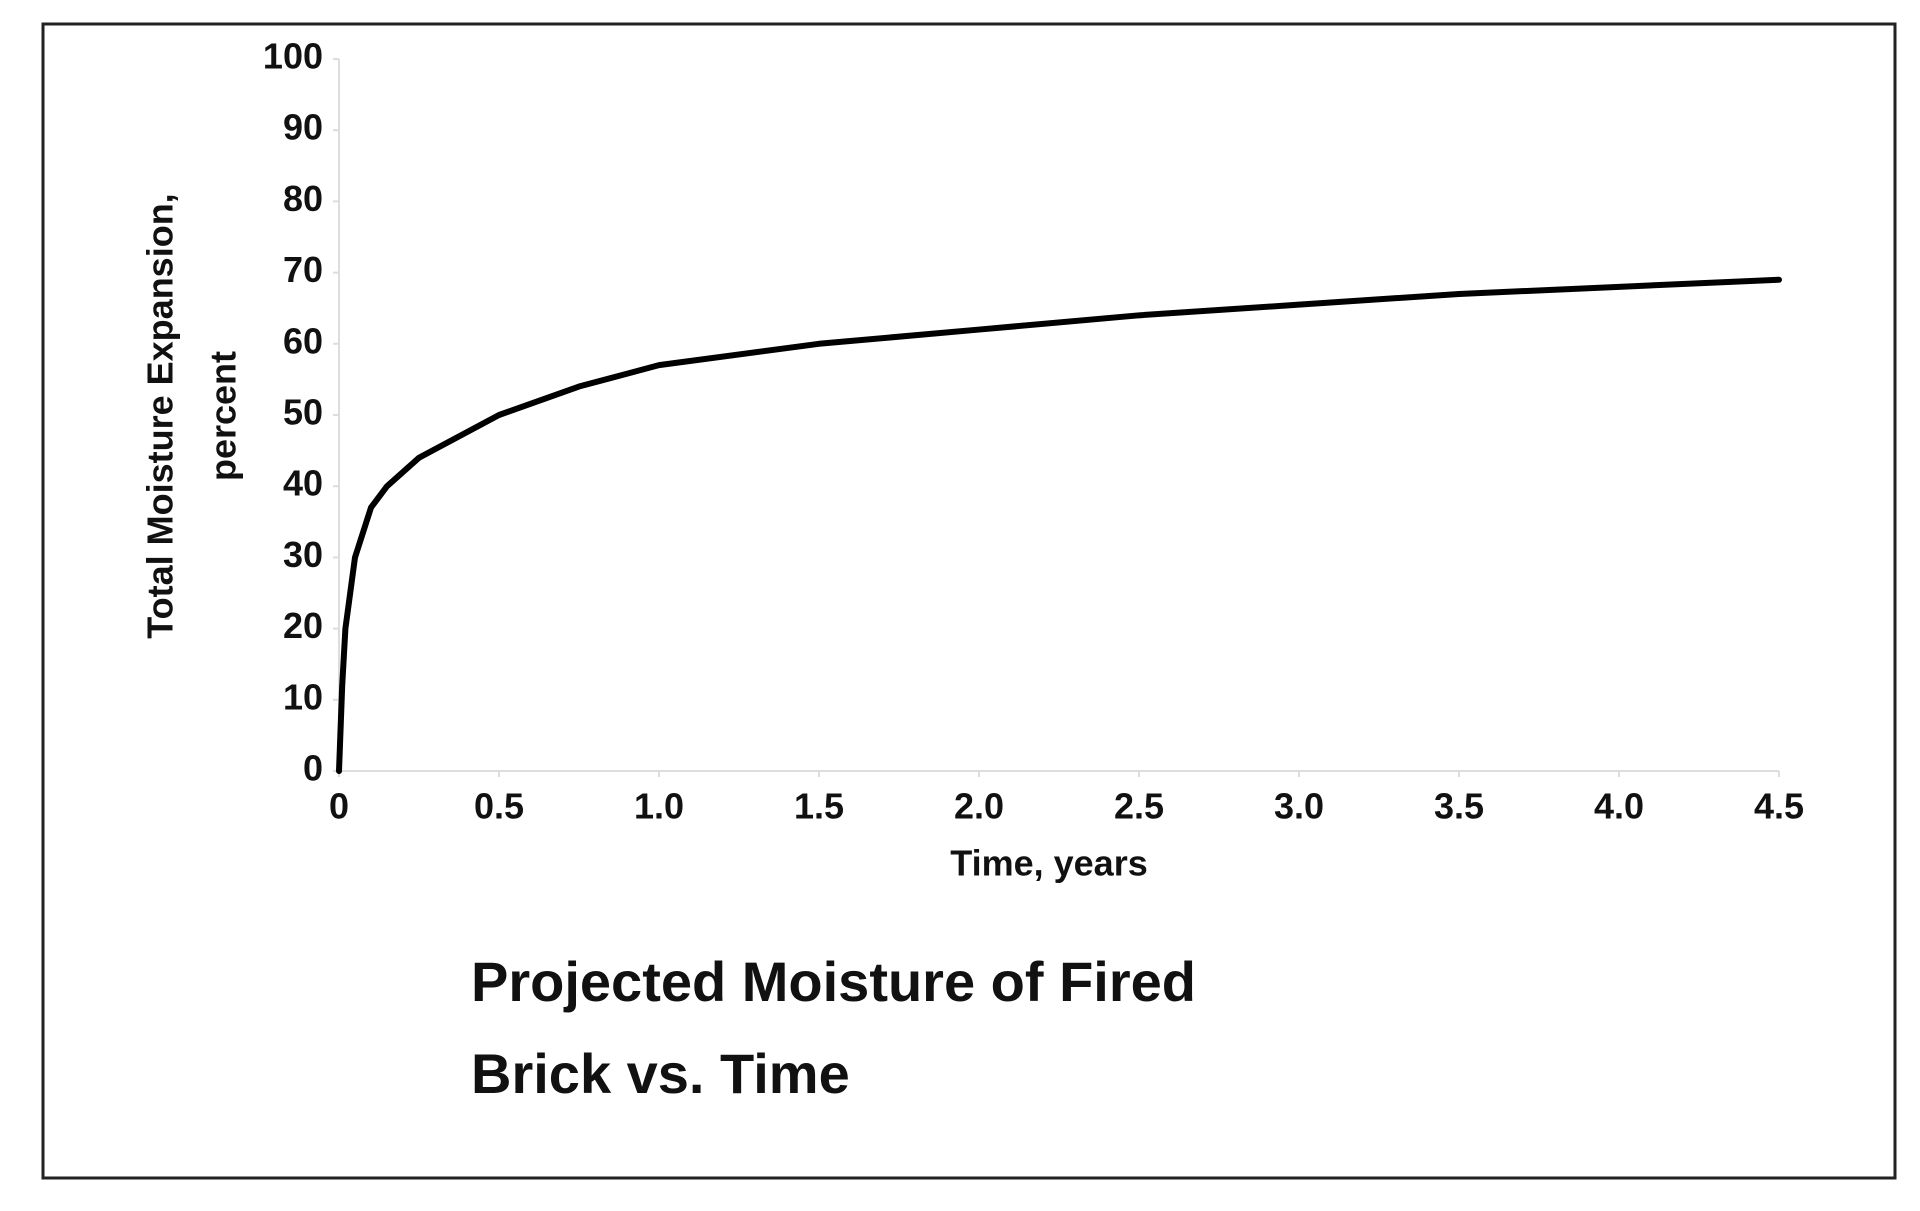 This screenshot has width=1920, height=1211. I want to click on y-axis-label: percent, so click(223, 416).